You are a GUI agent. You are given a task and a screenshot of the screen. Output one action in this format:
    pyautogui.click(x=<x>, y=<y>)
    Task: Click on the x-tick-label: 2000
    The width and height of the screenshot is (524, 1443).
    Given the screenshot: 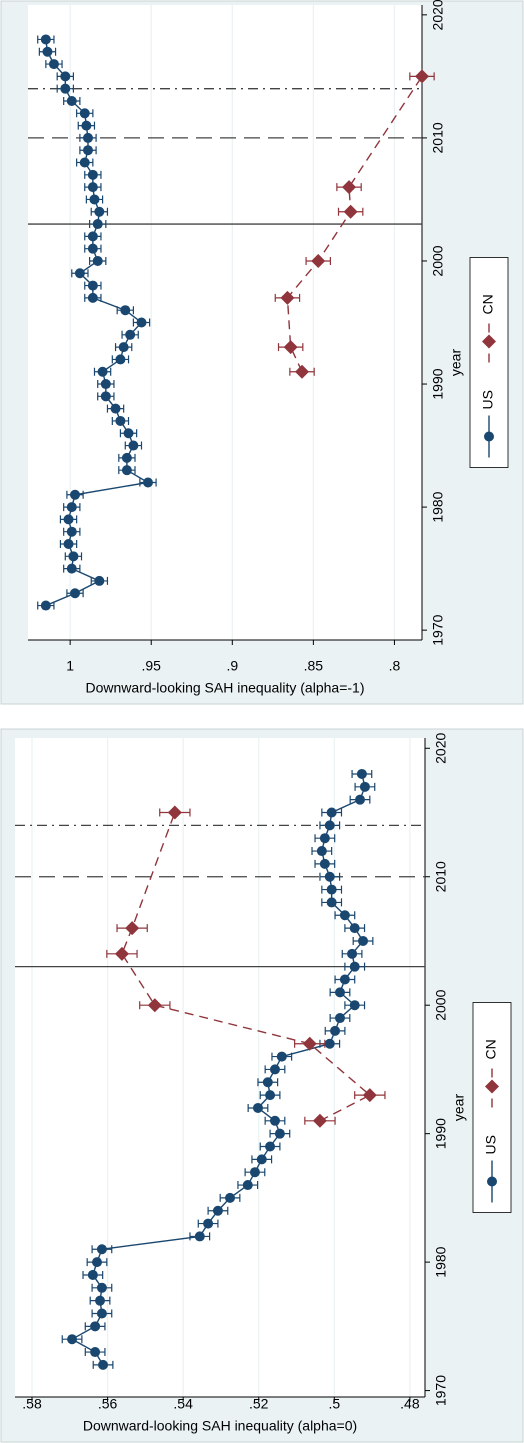 What is the action you would take?
    pyautogui.click(x=441, y=1004)
    